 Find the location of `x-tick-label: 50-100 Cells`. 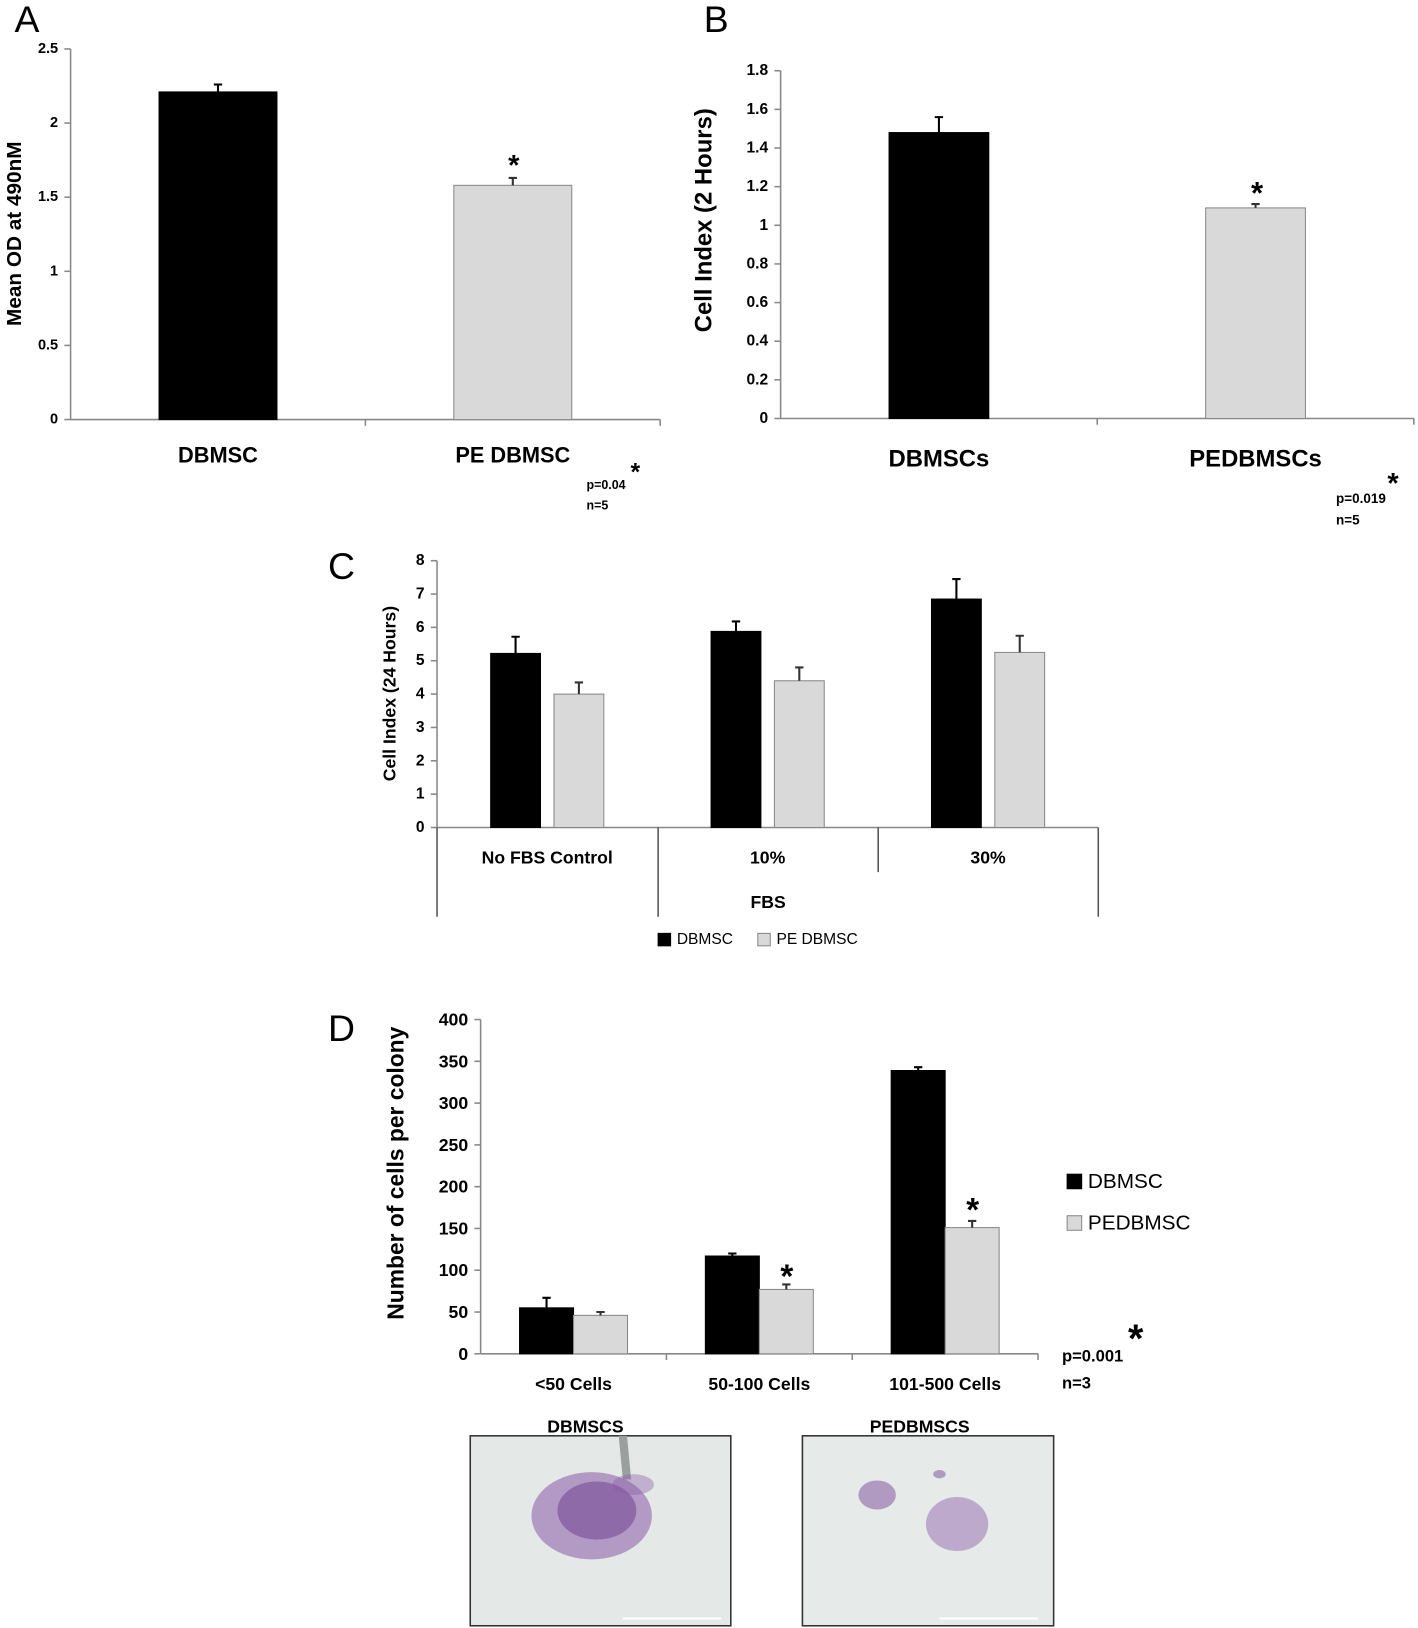

x-tick-label: 50-100 Cells is located at coordinates (759, 1384).